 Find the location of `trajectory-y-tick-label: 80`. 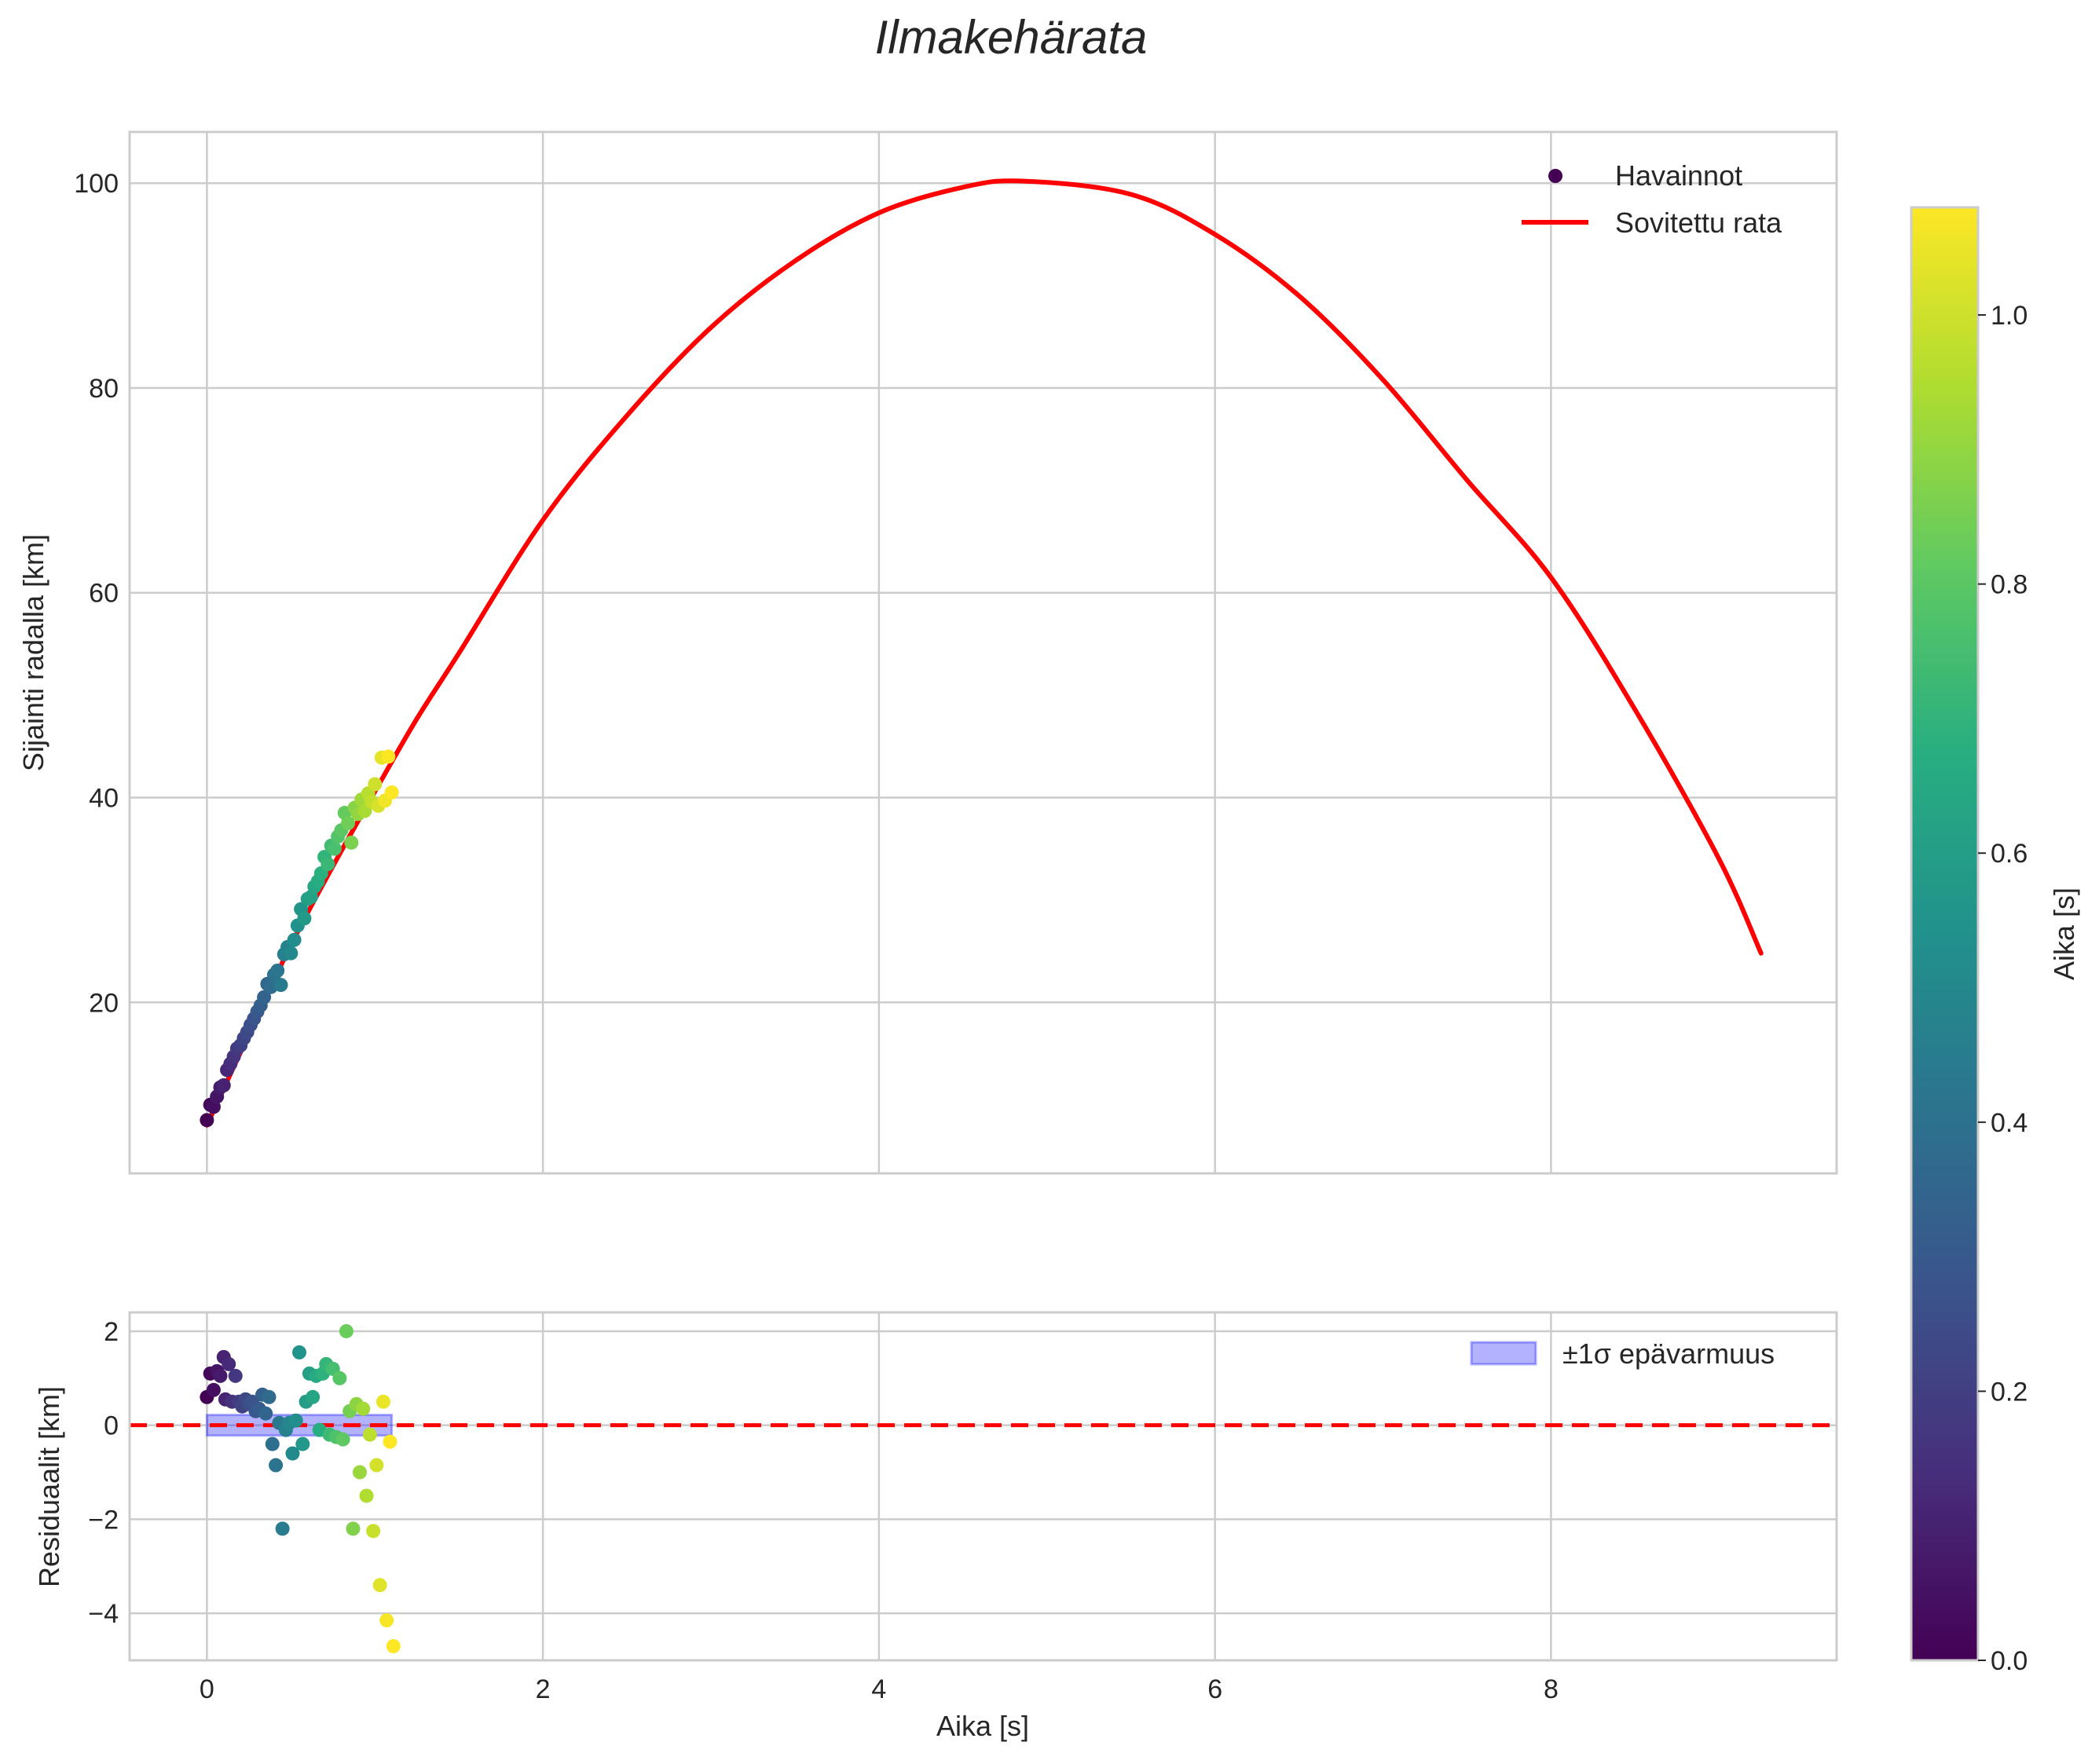

trajectory-y-tick-label: 80 is located at coordinates (104, 389).